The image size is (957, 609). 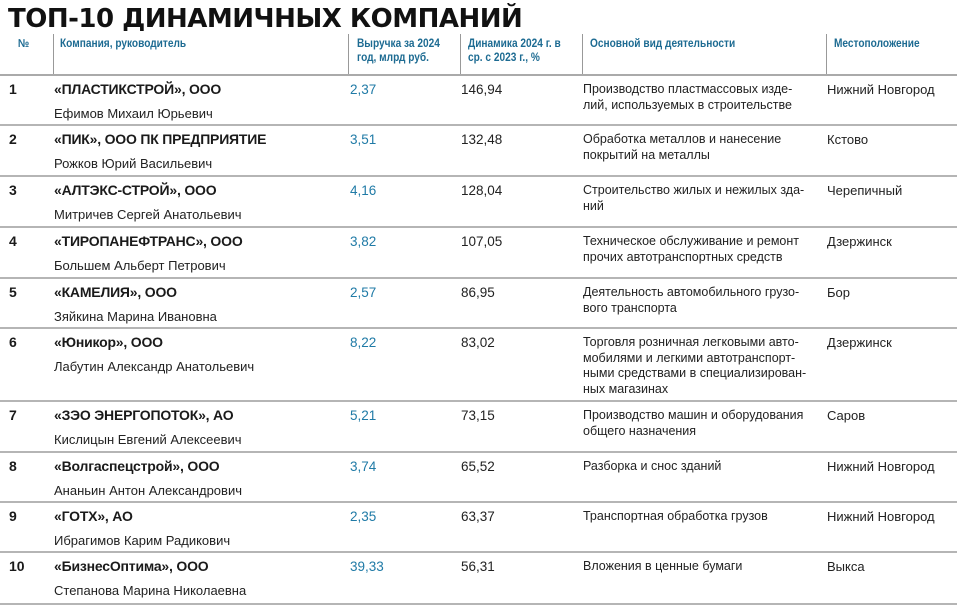 I want to click on company-head: Большем Альберт Петрович, so click(x=140, y=265).